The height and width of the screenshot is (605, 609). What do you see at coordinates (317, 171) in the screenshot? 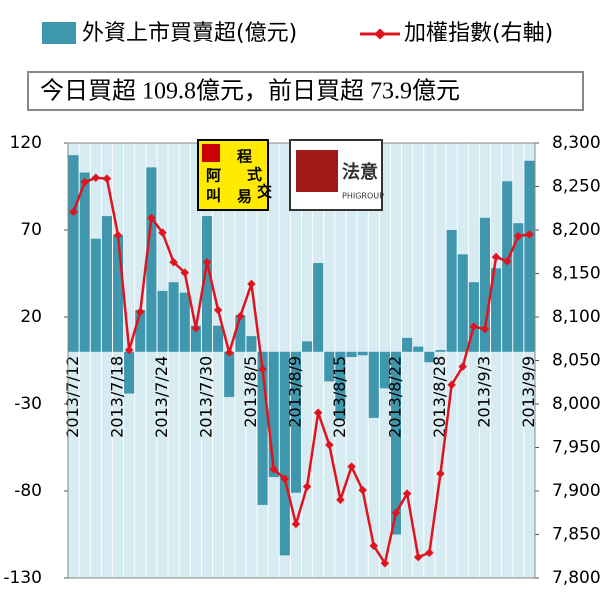
I see `logo-icon` at bounding box center [317, 171].